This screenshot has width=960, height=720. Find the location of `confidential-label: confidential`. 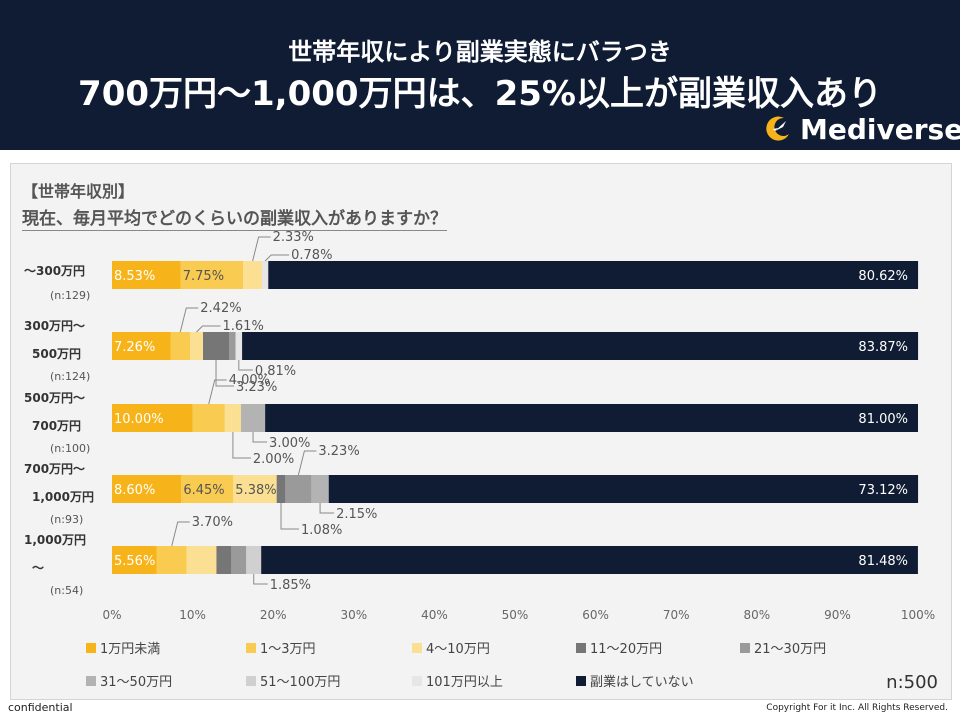

confidential-label: confidential is located at coordinates (40, 707).